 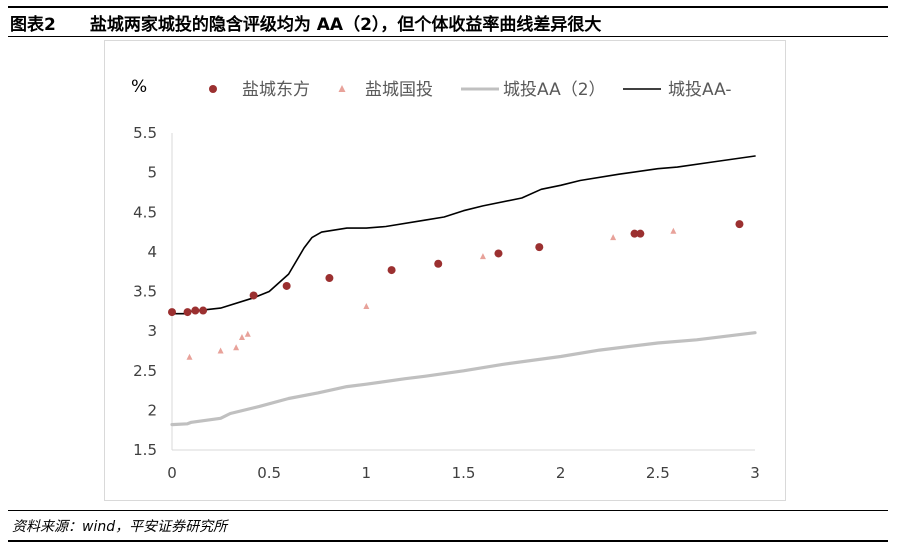 What do you see at coordinates (145, 450) in the screenshot?
I see `y-tick-label: 1.5` at bounding box center [145, 450].